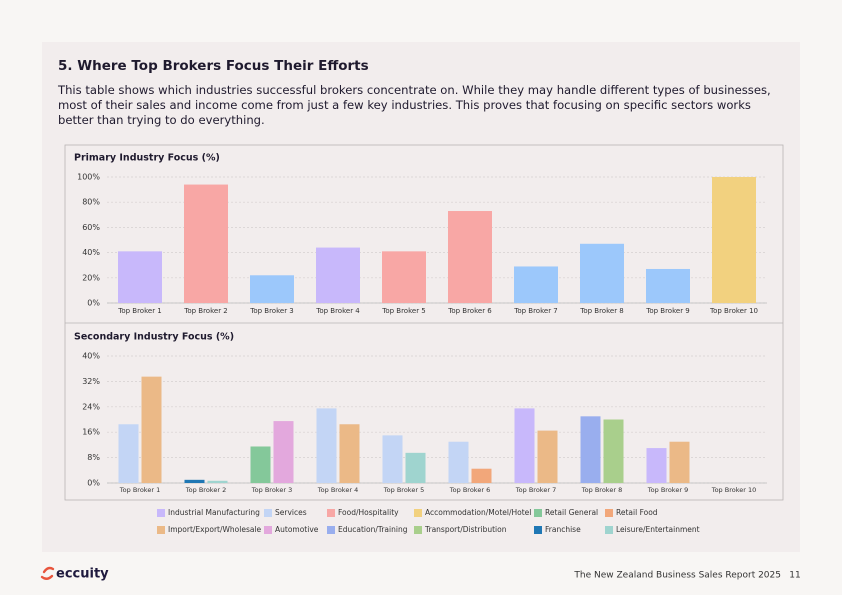 The width and height of the screenshot is (842, 595). What do you see at coordinates (215, 529) in the screenshot?
I see `legend-label: Import/Export/Wholesale` at bounding box center [215, 529].